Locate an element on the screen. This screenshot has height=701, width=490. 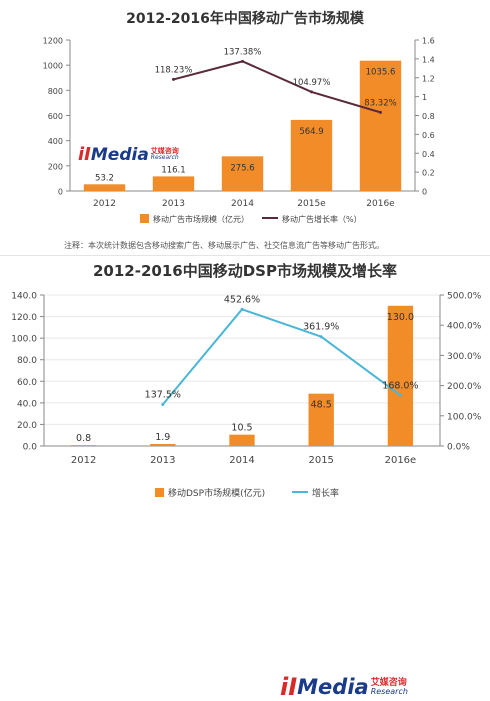
line-value-label: 168.0% is located at coordinates (400, 385).